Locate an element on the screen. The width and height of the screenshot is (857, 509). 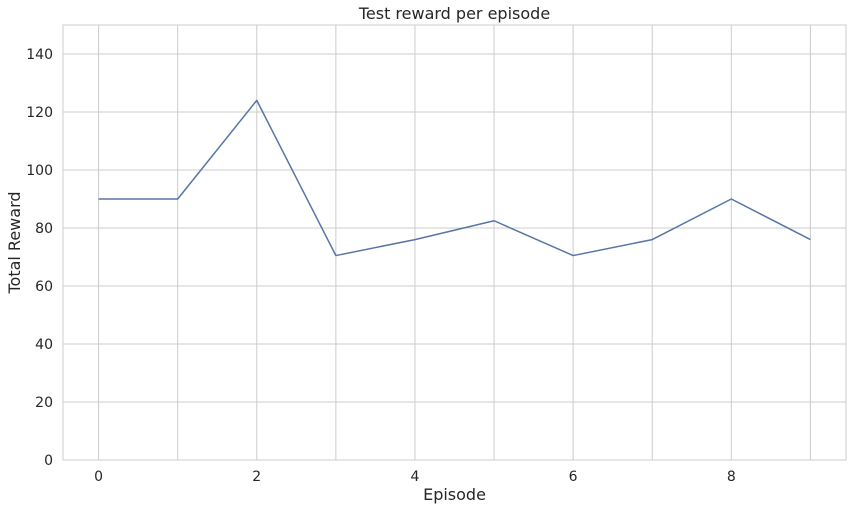
chart-title: Test reward per episode is located at coordinates (454, 13).